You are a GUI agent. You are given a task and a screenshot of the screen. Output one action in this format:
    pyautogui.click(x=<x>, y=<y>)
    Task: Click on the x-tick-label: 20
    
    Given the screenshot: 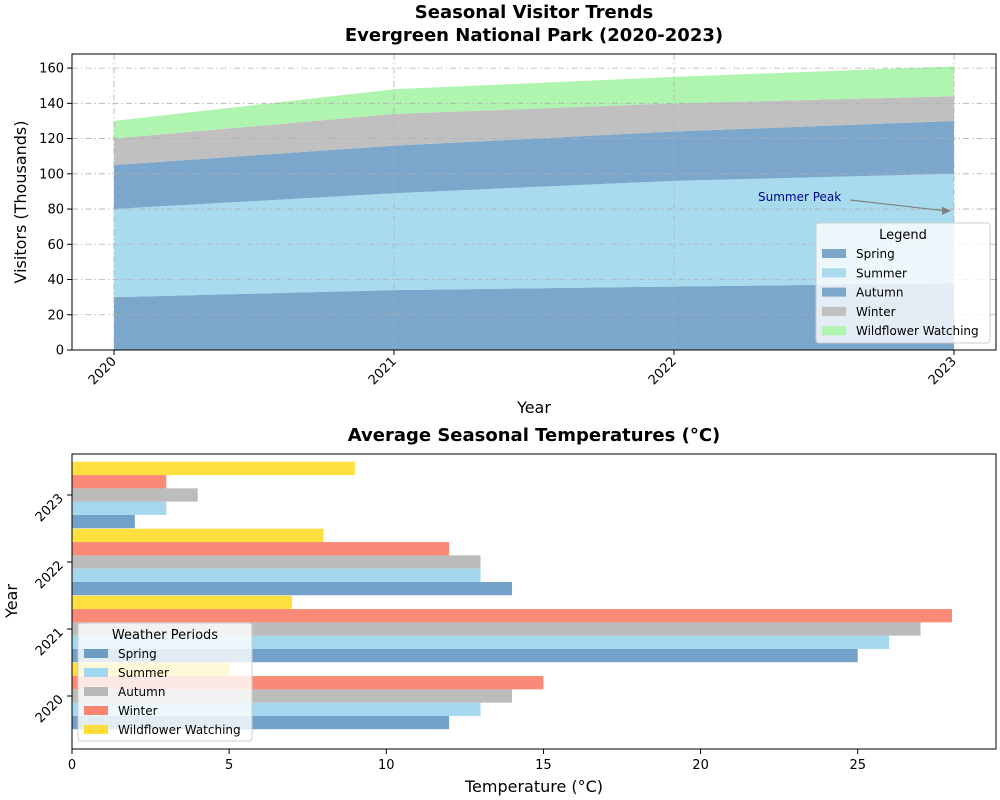 What is the action you would take?
    pyautogui.click(x=700, y=765)
    